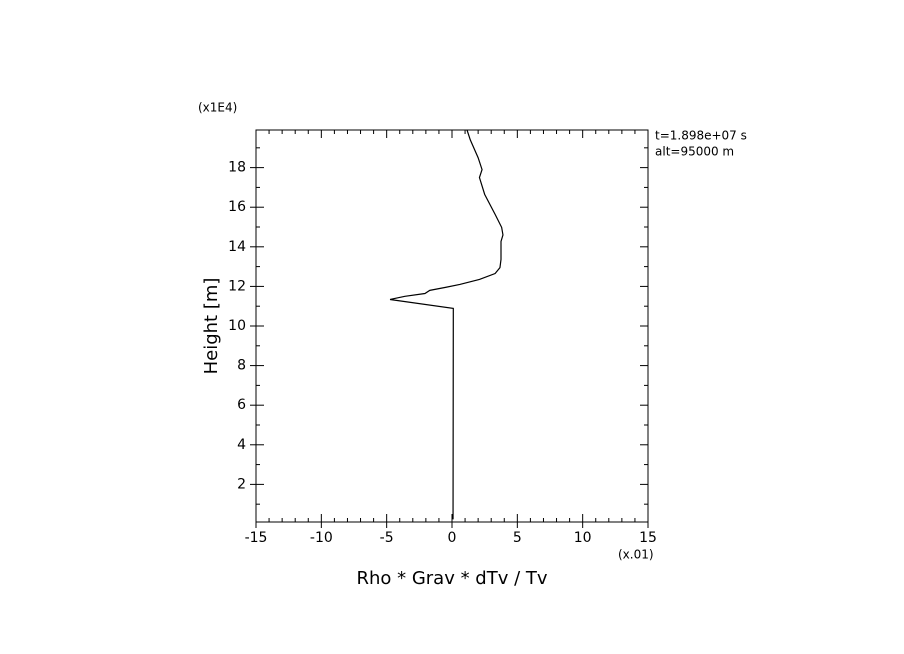  I want to click on y-multiplier: (x1E4), so click(217, 108).